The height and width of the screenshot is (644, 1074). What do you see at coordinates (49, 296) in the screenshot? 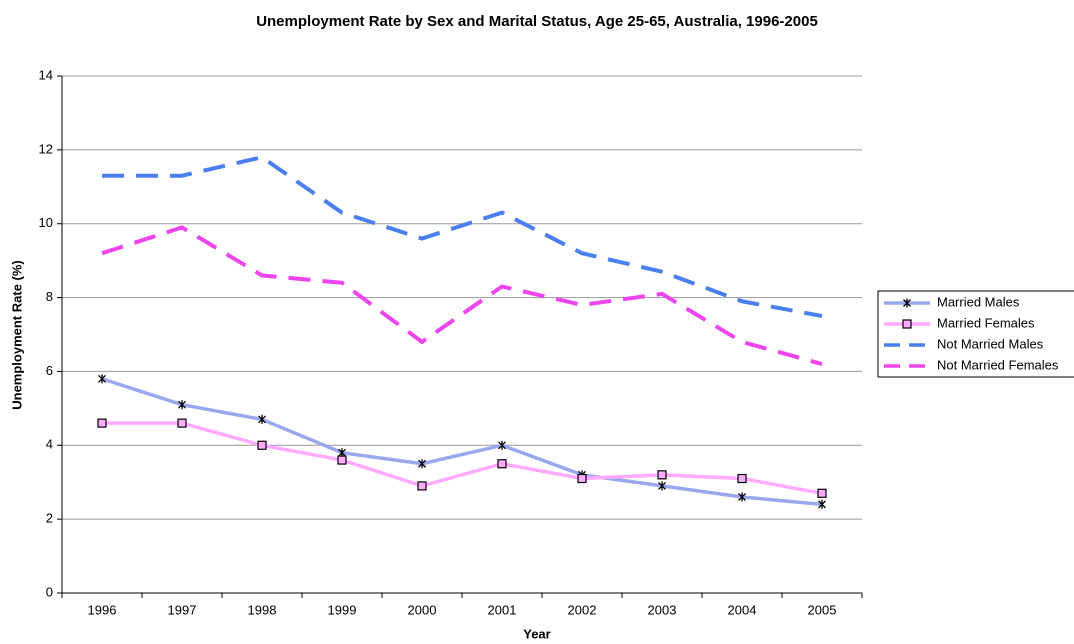
I see `y-tick-label: 8` at bounding box center [49, 296].